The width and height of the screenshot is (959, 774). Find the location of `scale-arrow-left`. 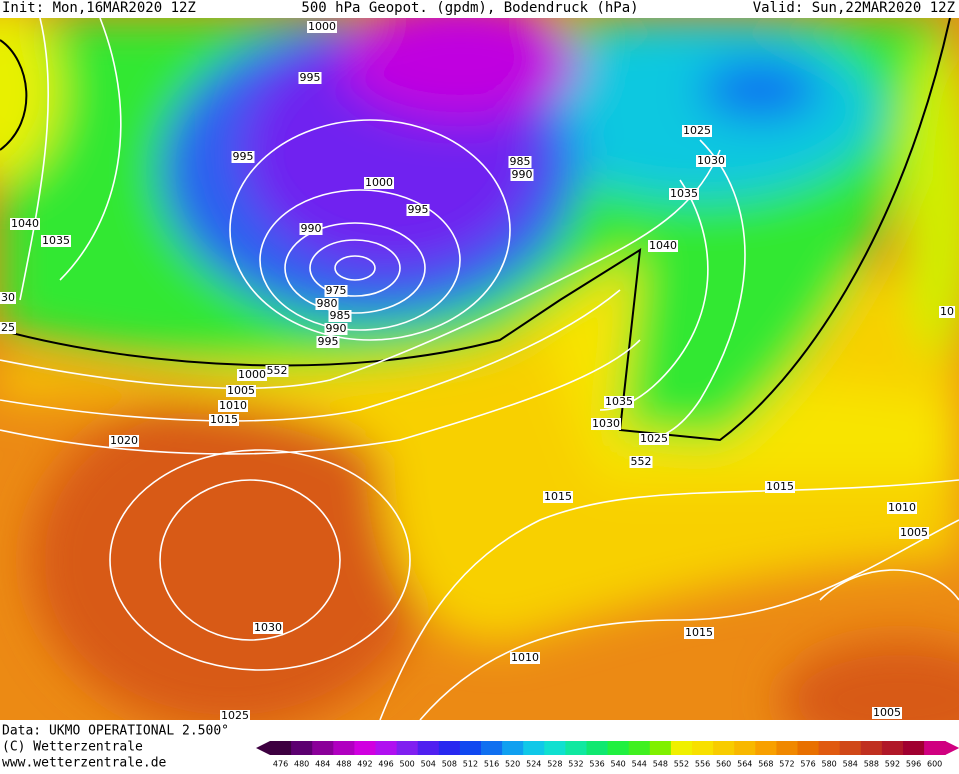

scale-arrow-left is located at coordinates (263, 748).